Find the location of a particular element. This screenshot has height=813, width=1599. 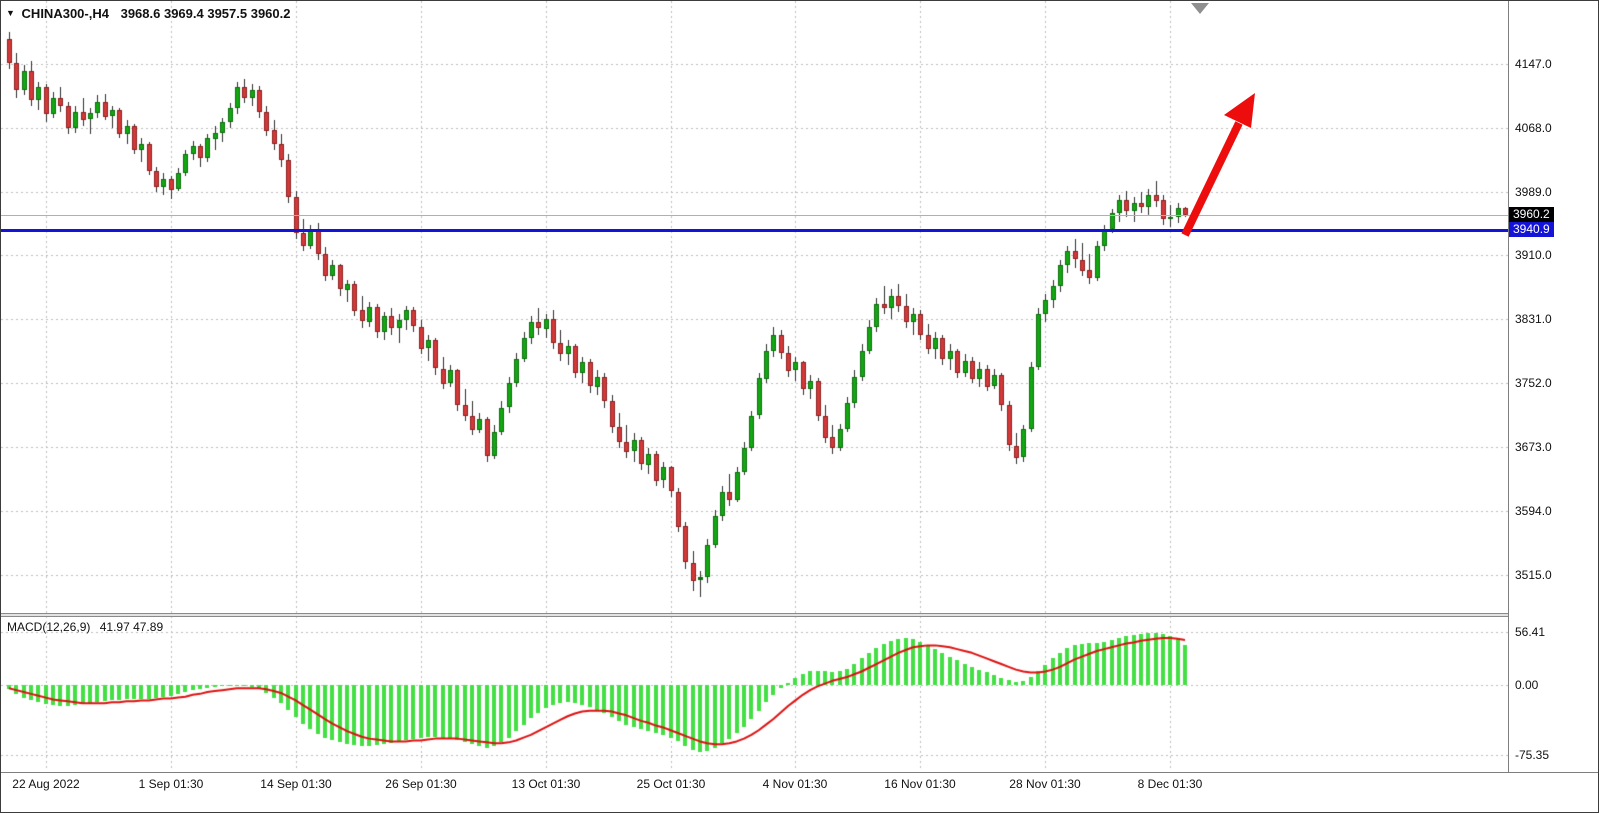

date-tick-label: 25 Oct 01:30 is located at coordinates (671, 784).